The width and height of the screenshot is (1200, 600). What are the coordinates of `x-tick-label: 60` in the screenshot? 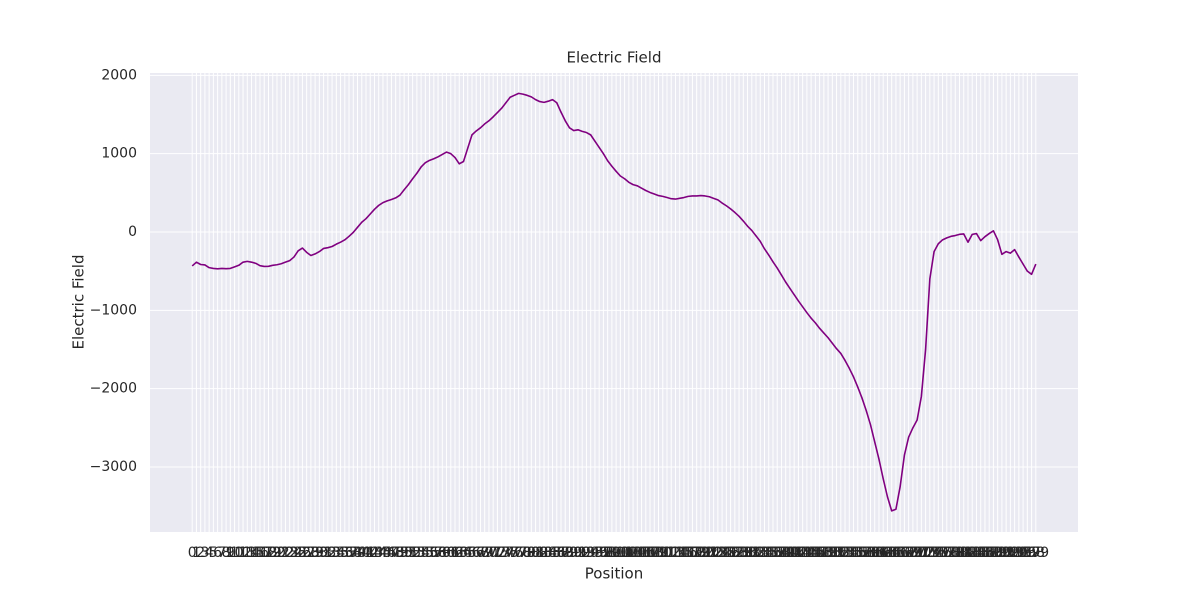 It's located at (447, 553).